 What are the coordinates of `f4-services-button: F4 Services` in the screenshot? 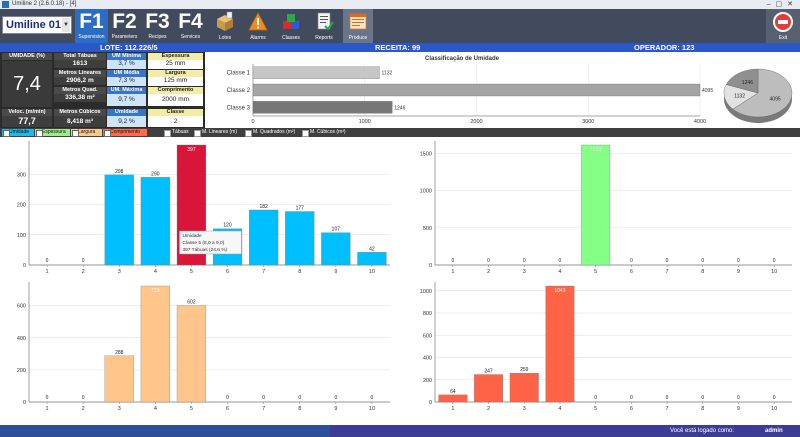 It's located at (190, 26).